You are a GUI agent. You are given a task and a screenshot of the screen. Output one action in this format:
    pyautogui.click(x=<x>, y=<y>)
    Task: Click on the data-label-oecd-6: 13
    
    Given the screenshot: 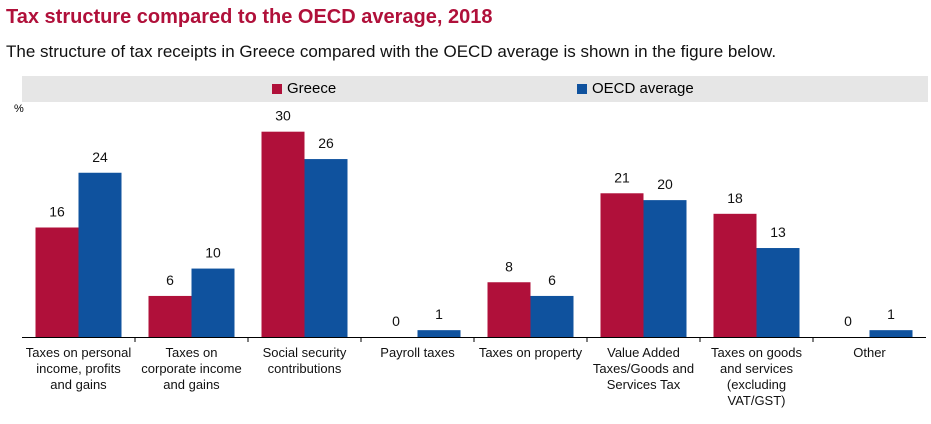 What is the action you would take?
    pyautogui.click(x=778, y=232)
    